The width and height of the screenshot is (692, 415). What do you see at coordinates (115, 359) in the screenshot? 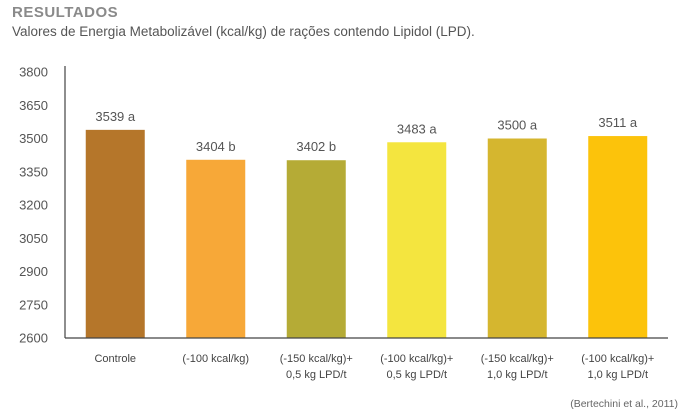
I see `x-tick-label: Controle` at bounding box center [115, 359].